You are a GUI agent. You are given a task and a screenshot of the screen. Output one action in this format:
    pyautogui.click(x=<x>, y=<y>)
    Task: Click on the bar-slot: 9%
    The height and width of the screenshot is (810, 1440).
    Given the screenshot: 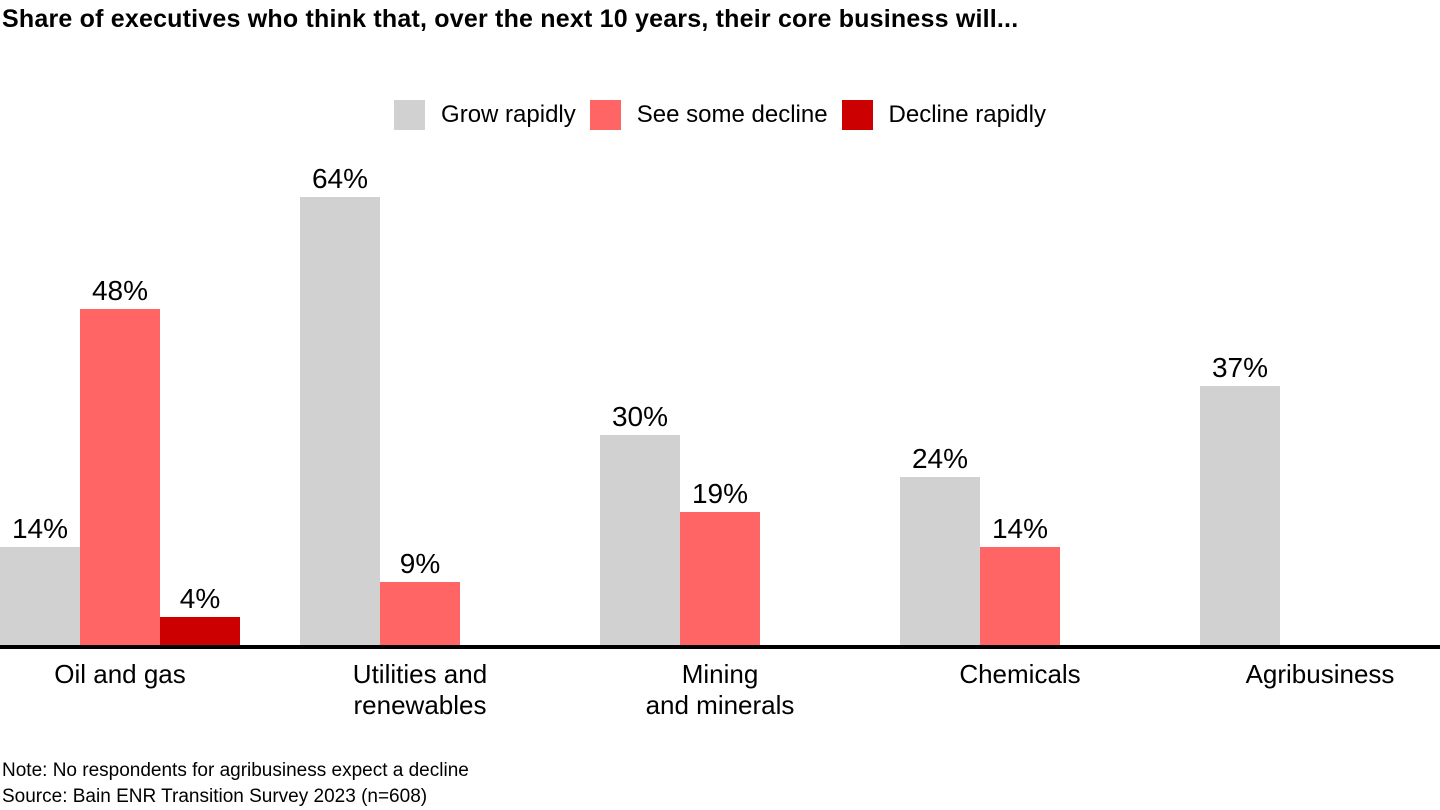 What is the action you would take?
    pyautogui.click(x=420, y=322)
    